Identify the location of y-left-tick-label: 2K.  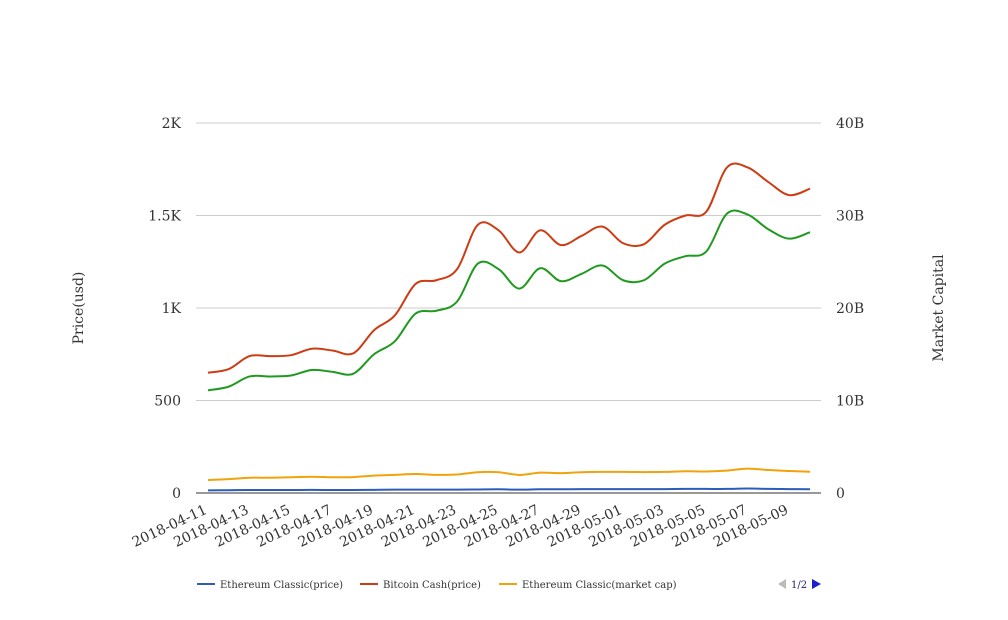
(172, 124).